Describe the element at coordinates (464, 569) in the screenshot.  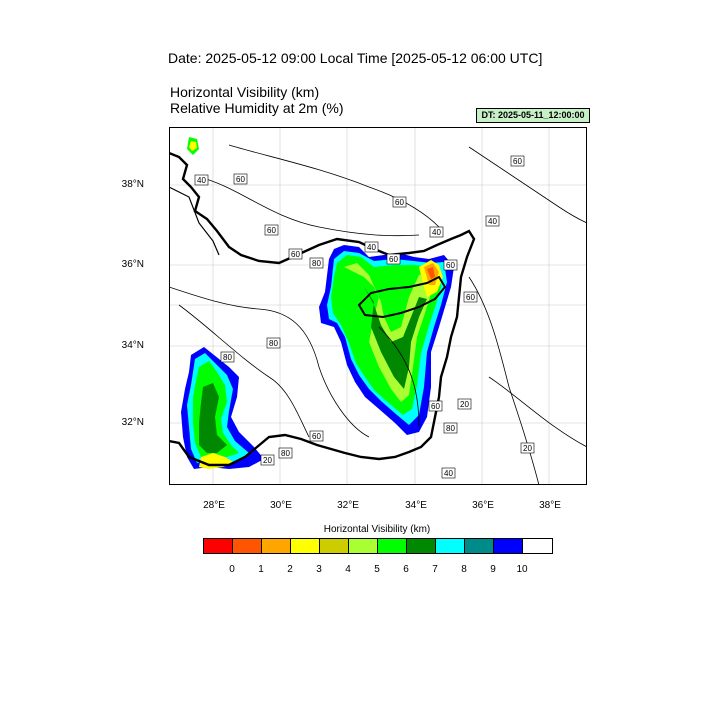
I see `colorbar-tick-label: 8` at that location.